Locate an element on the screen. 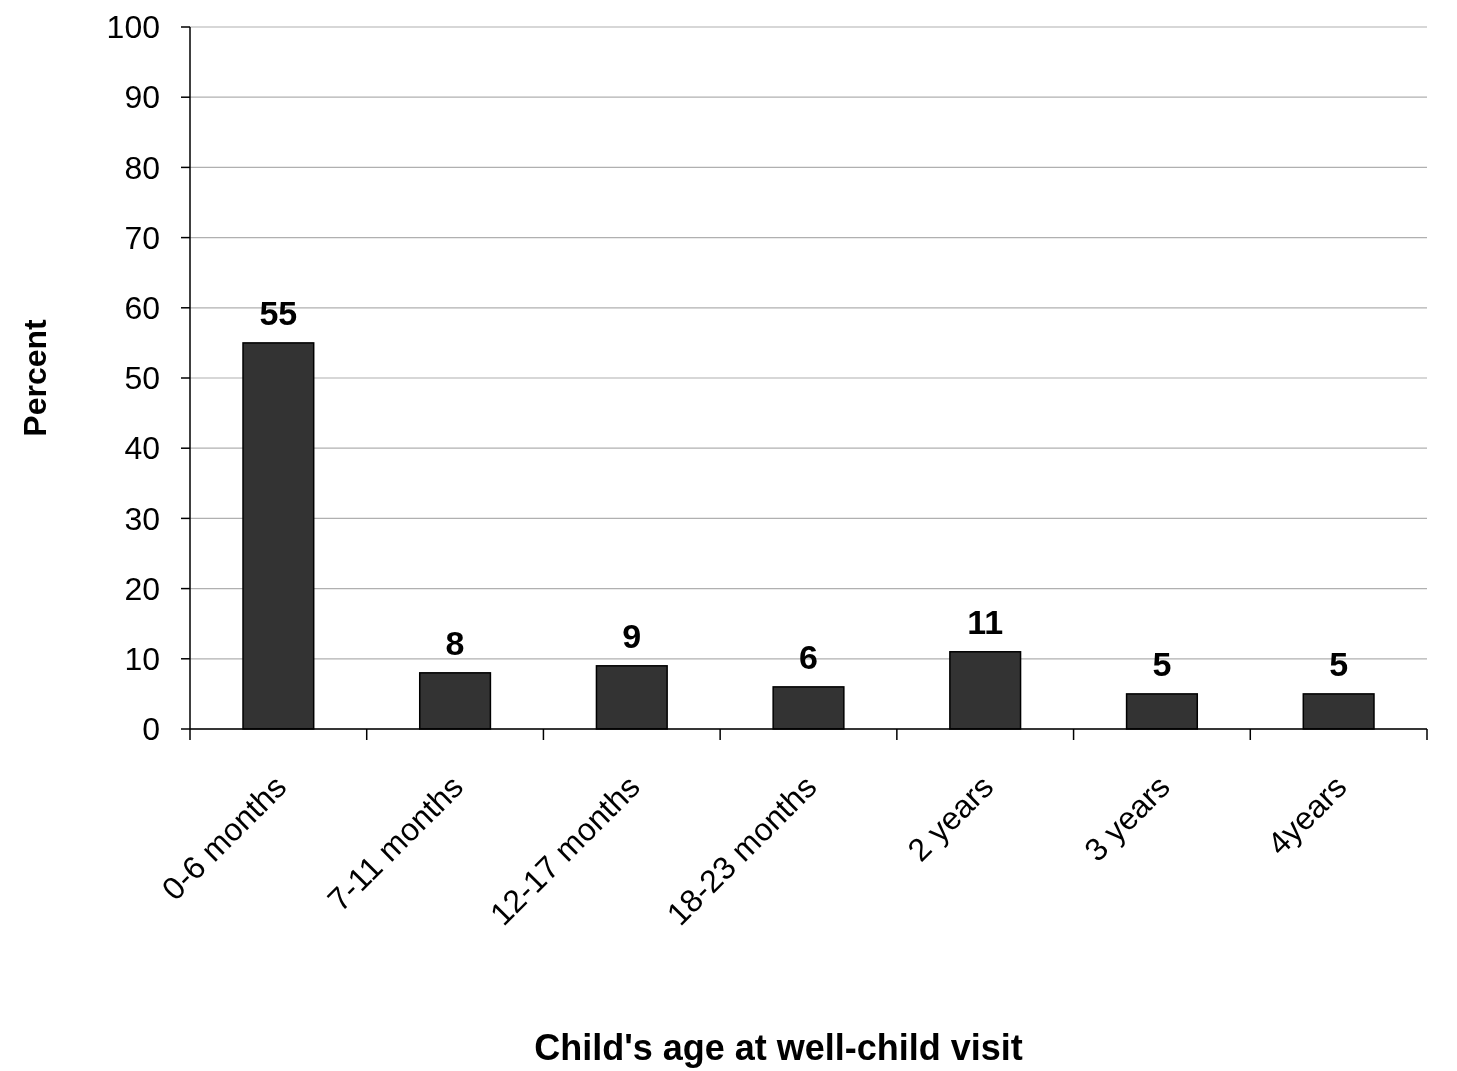  y-tick-label: 0 is located at coordinates (151, 729).